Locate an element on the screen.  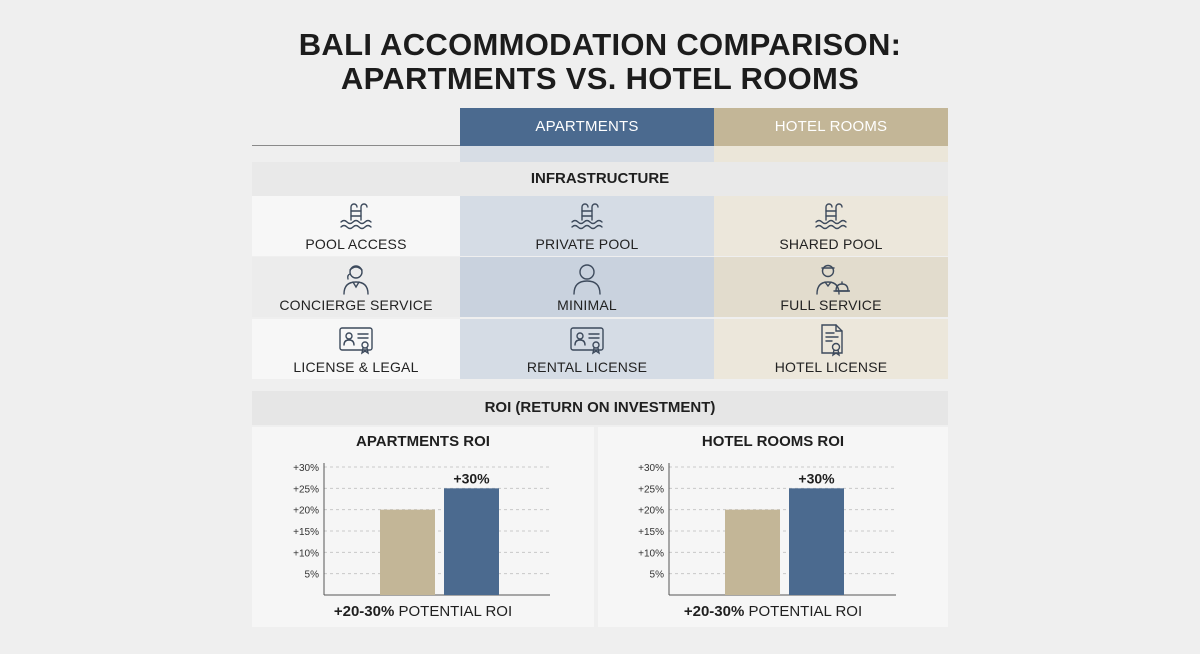
row-label-license: LICENSE & LEGAL is located at coordinates (356, 367).